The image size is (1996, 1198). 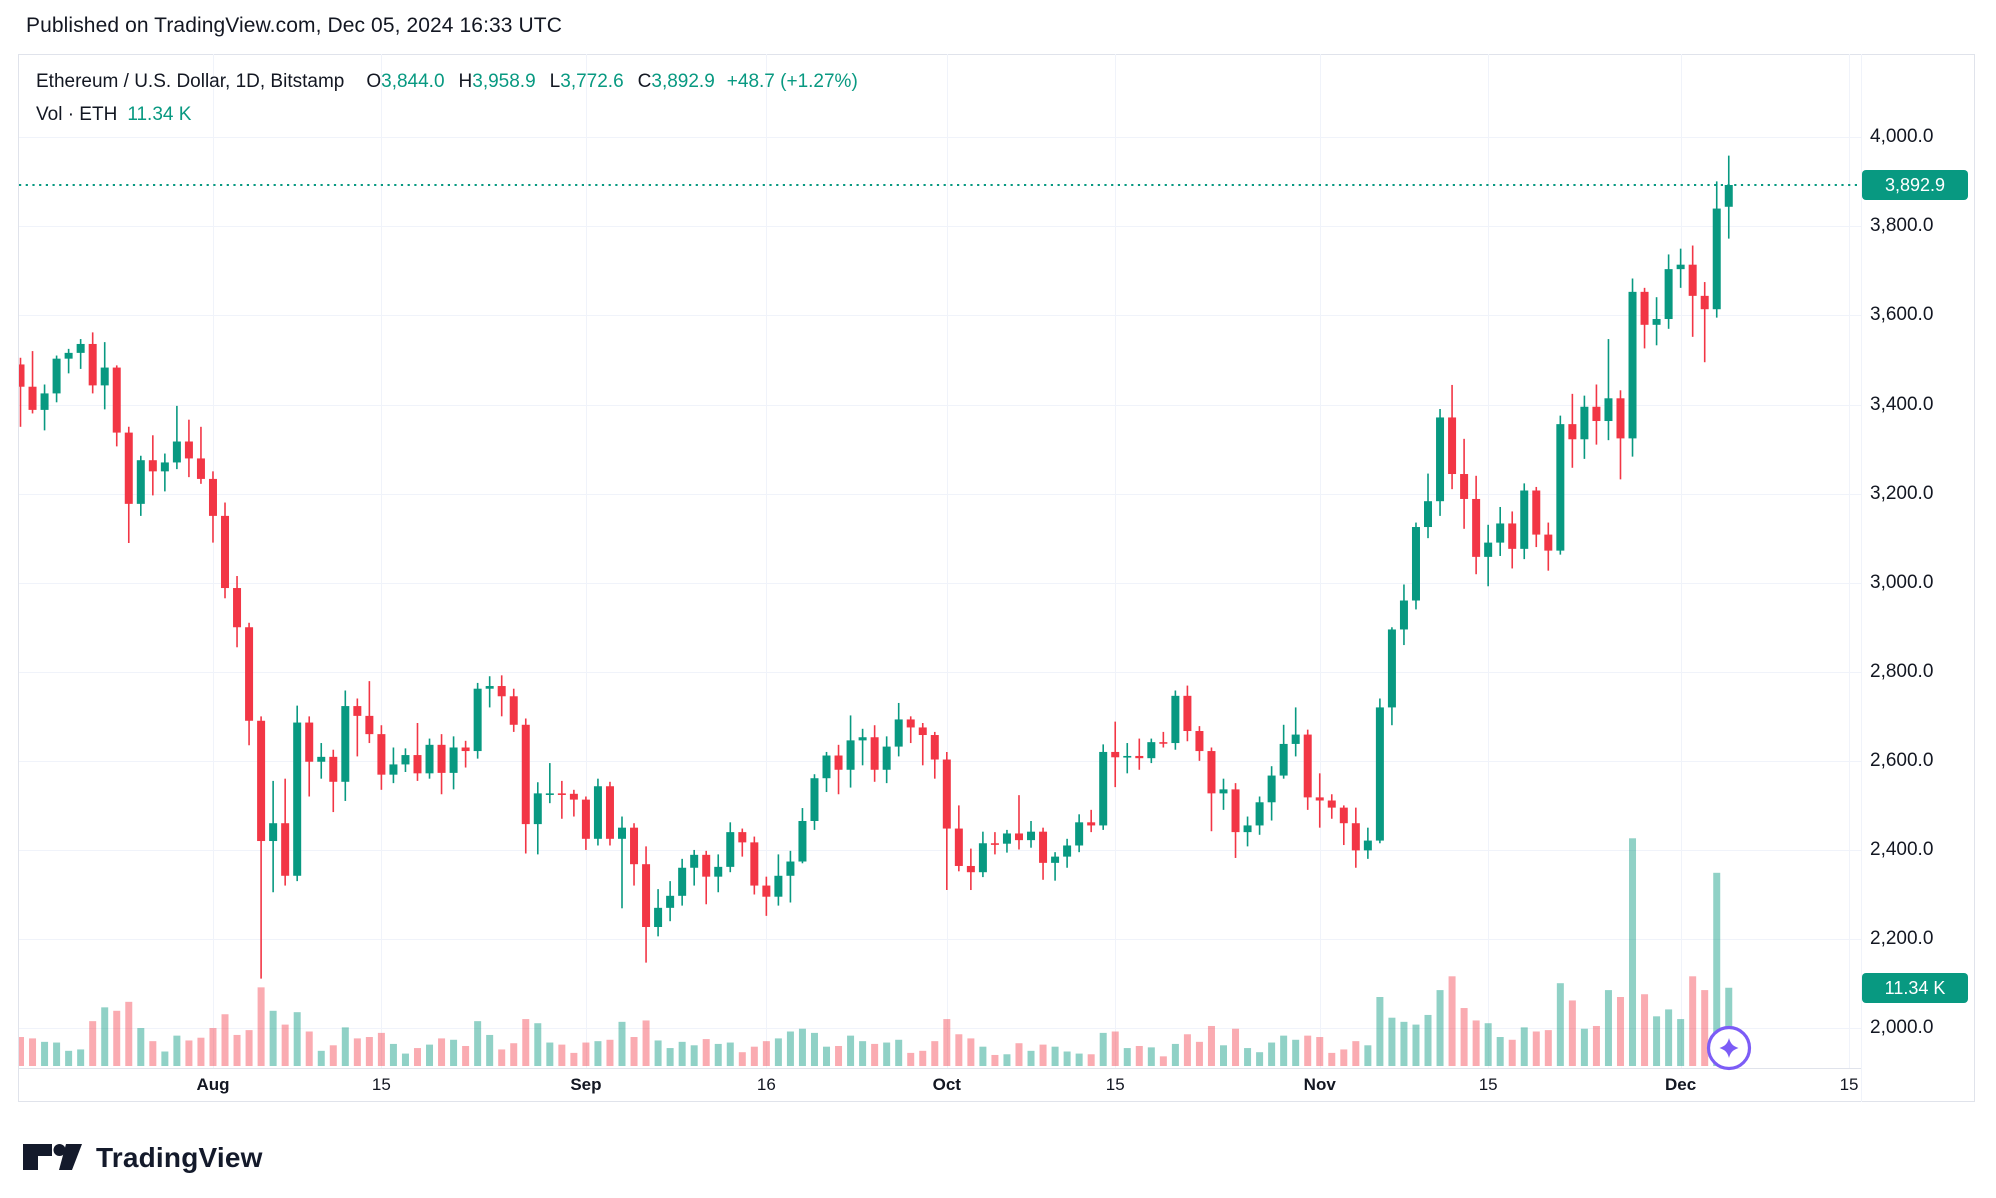 I want to click on last-price-badge: 3,892.9, so click(x=1915, y=185).